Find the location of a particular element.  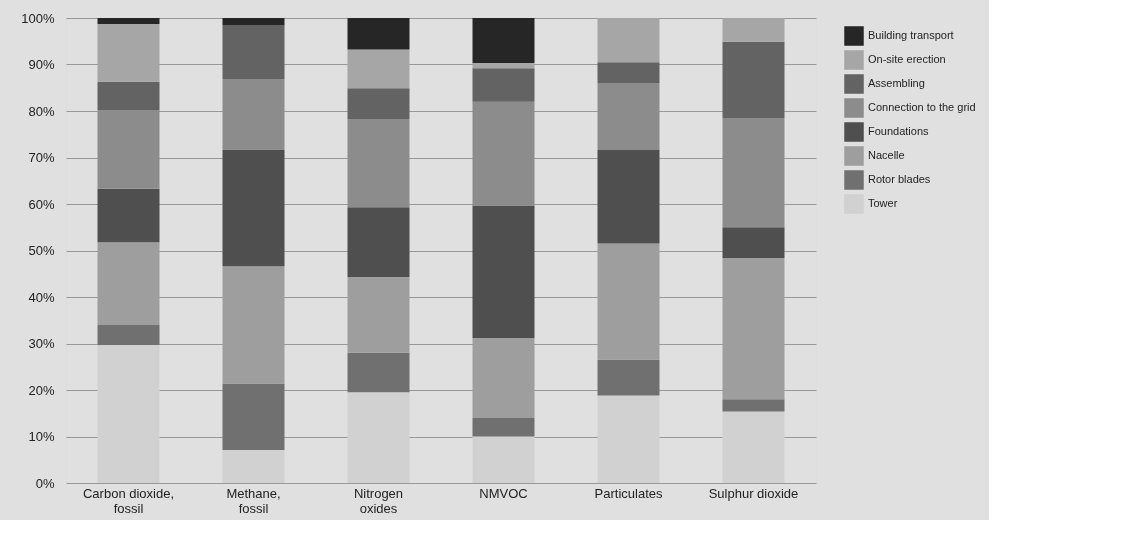

legend-label: Building transport is located at coordinates (911, 35).